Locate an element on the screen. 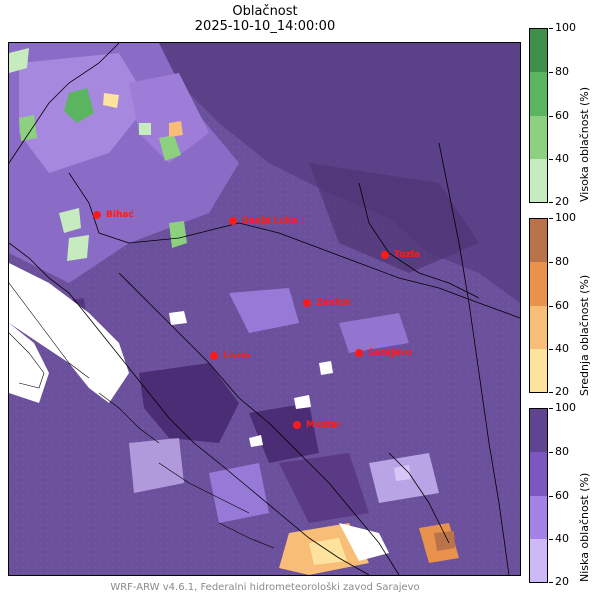 The width and height of the screenshot is (600, 600). city-label: Mostar is located at coordinates (324, 425).